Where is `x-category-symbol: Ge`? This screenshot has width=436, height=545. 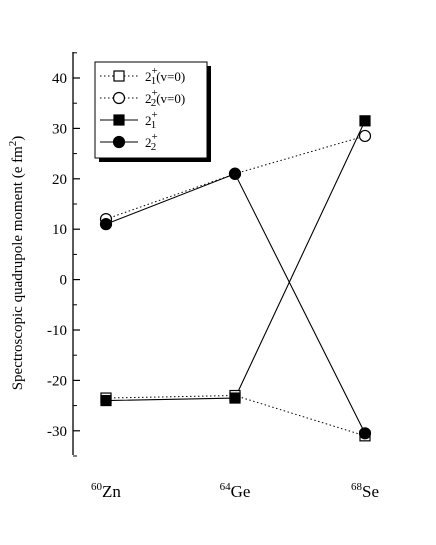
x-category-symbol: Ge is located at coordinates (241, 491).